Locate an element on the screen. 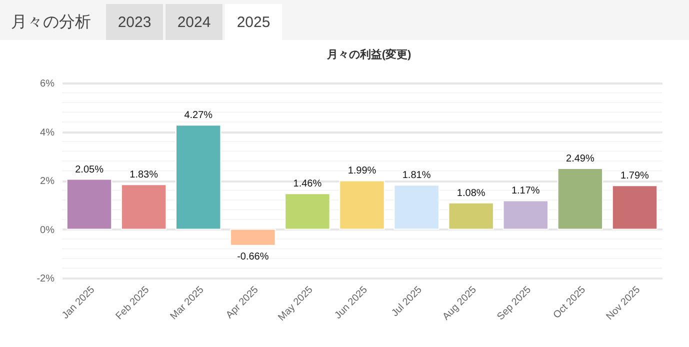 The width and height of the screenshot is (689, 347). data-label: 1.83% is located at coordinates (144, 175).